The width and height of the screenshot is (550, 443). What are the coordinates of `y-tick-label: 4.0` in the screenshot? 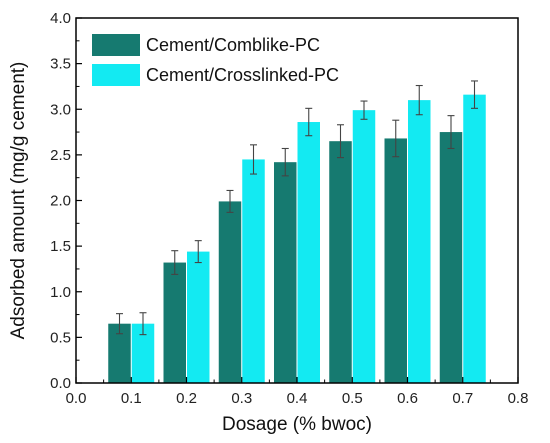 It's located at (60, 18).